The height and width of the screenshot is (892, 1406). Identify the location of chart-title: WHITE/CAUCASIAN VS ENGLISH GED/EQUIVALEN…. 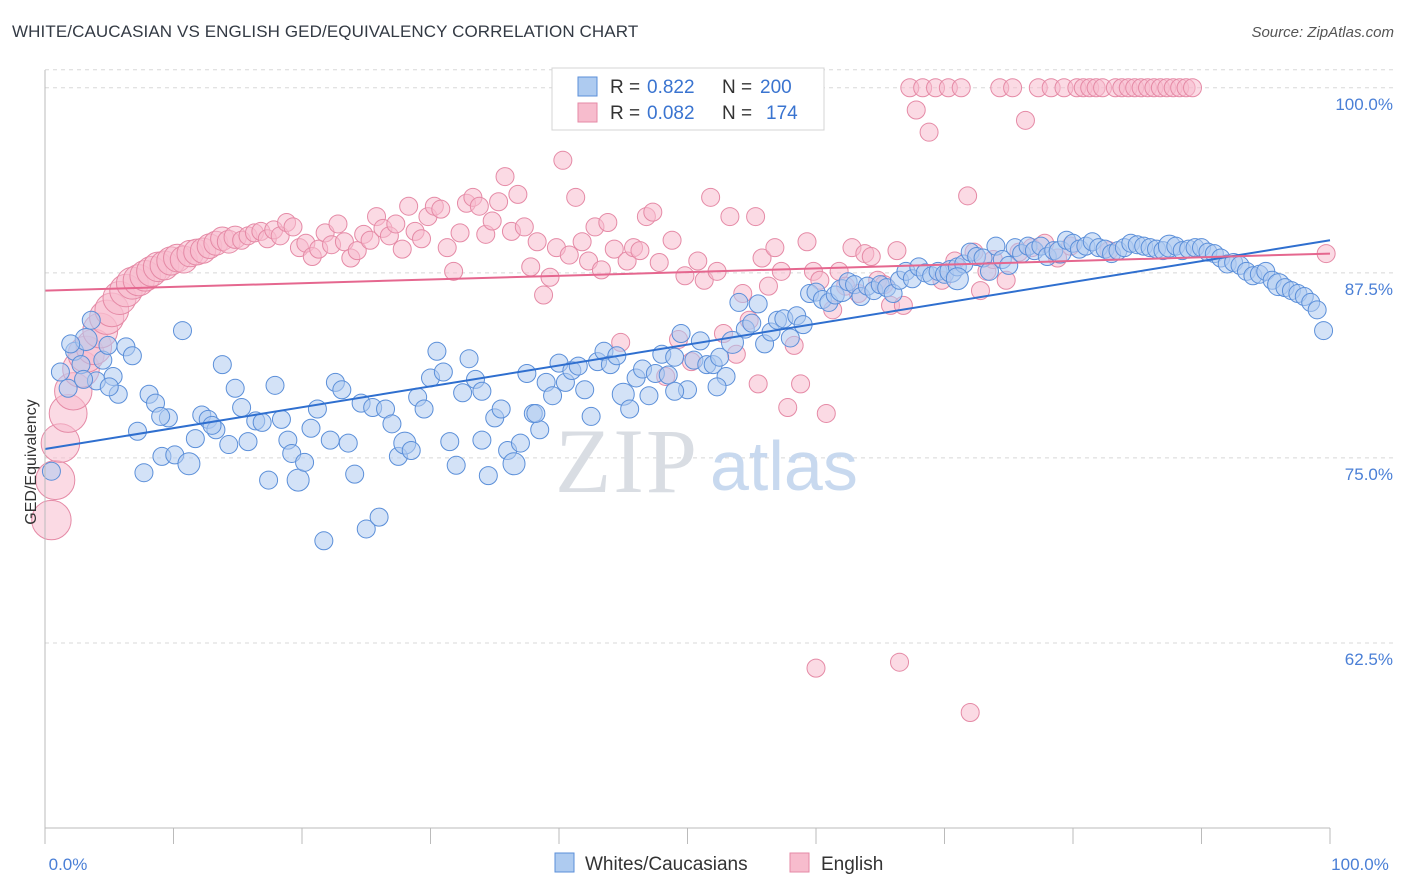
(325, 31).